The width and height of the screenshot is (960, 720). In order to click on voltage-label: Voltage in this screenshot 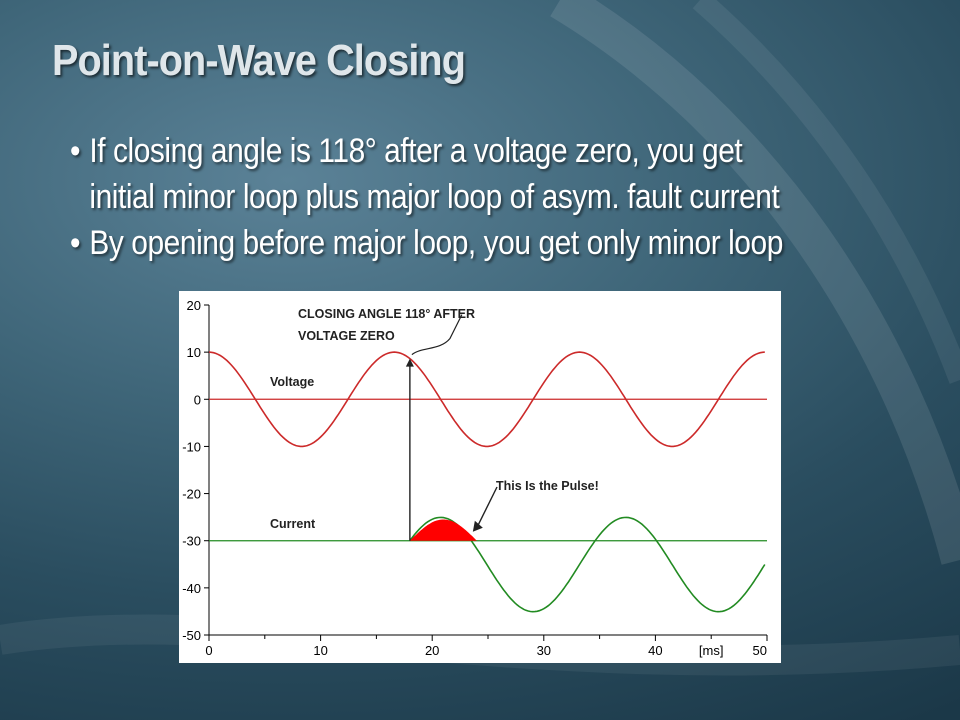, I will do `click(292, 382)`.